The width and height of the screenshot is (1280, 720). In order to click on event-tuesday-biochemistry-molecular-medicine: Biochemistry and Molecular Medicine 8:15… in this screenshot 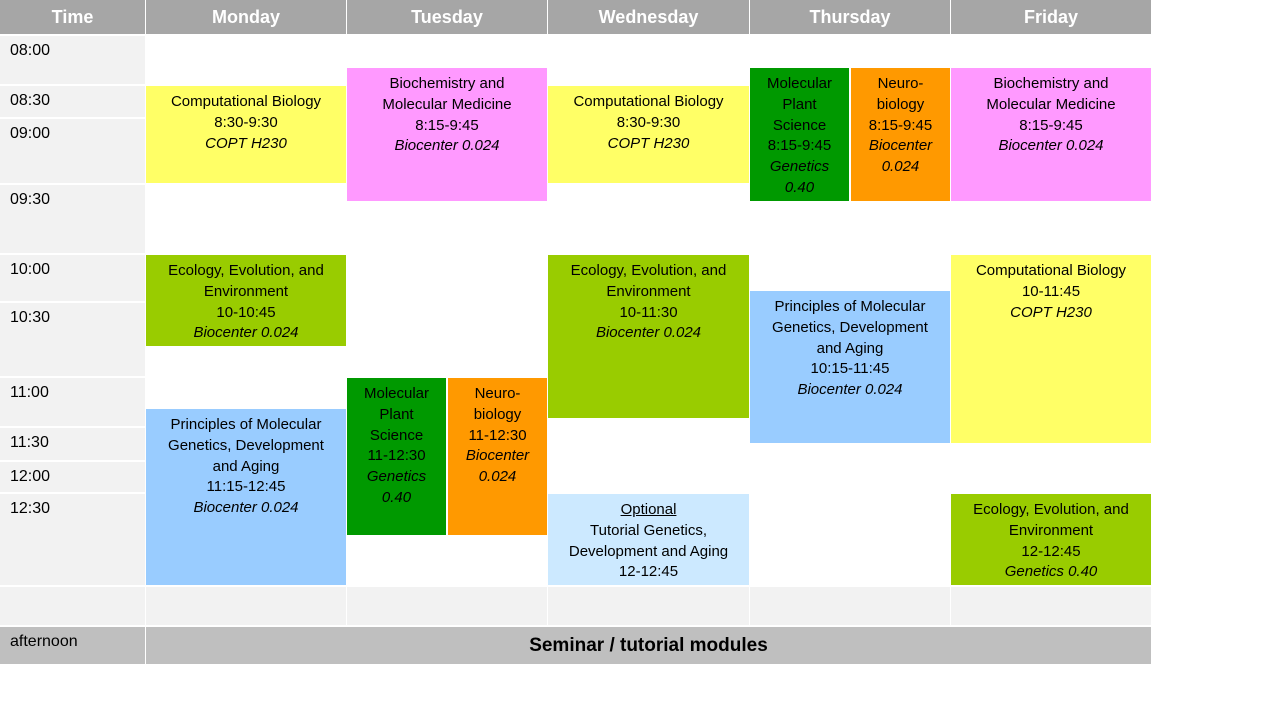, I will do `click(447, 134)`.